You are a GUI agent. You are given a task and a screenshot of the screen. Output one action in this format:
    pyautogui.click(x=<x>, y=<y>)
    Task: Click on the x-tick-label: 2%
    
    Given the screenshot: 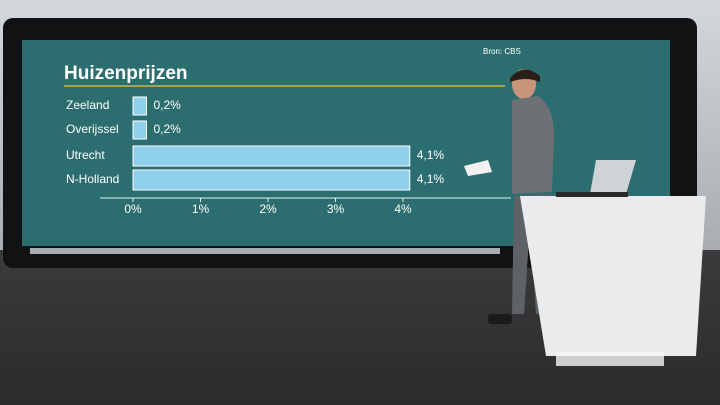 What is the action you would take?
    pyautogui.click(x=268, y=209)
    